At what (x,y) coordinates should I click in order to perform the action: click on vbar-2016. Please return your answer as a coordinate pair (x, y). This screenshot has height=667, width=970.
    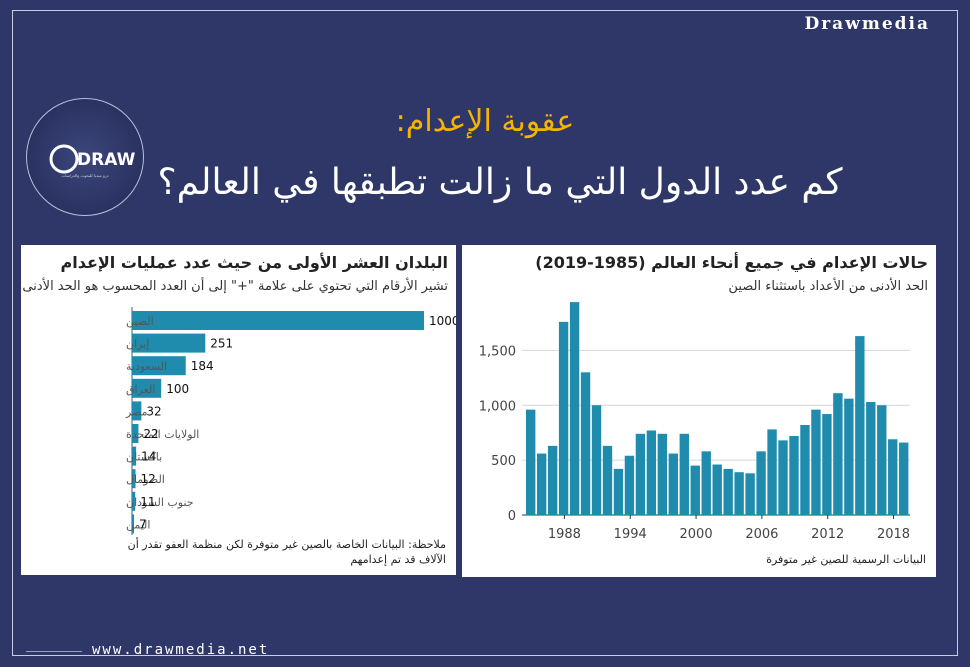
    Looking at the image, I should click on (871, 458).